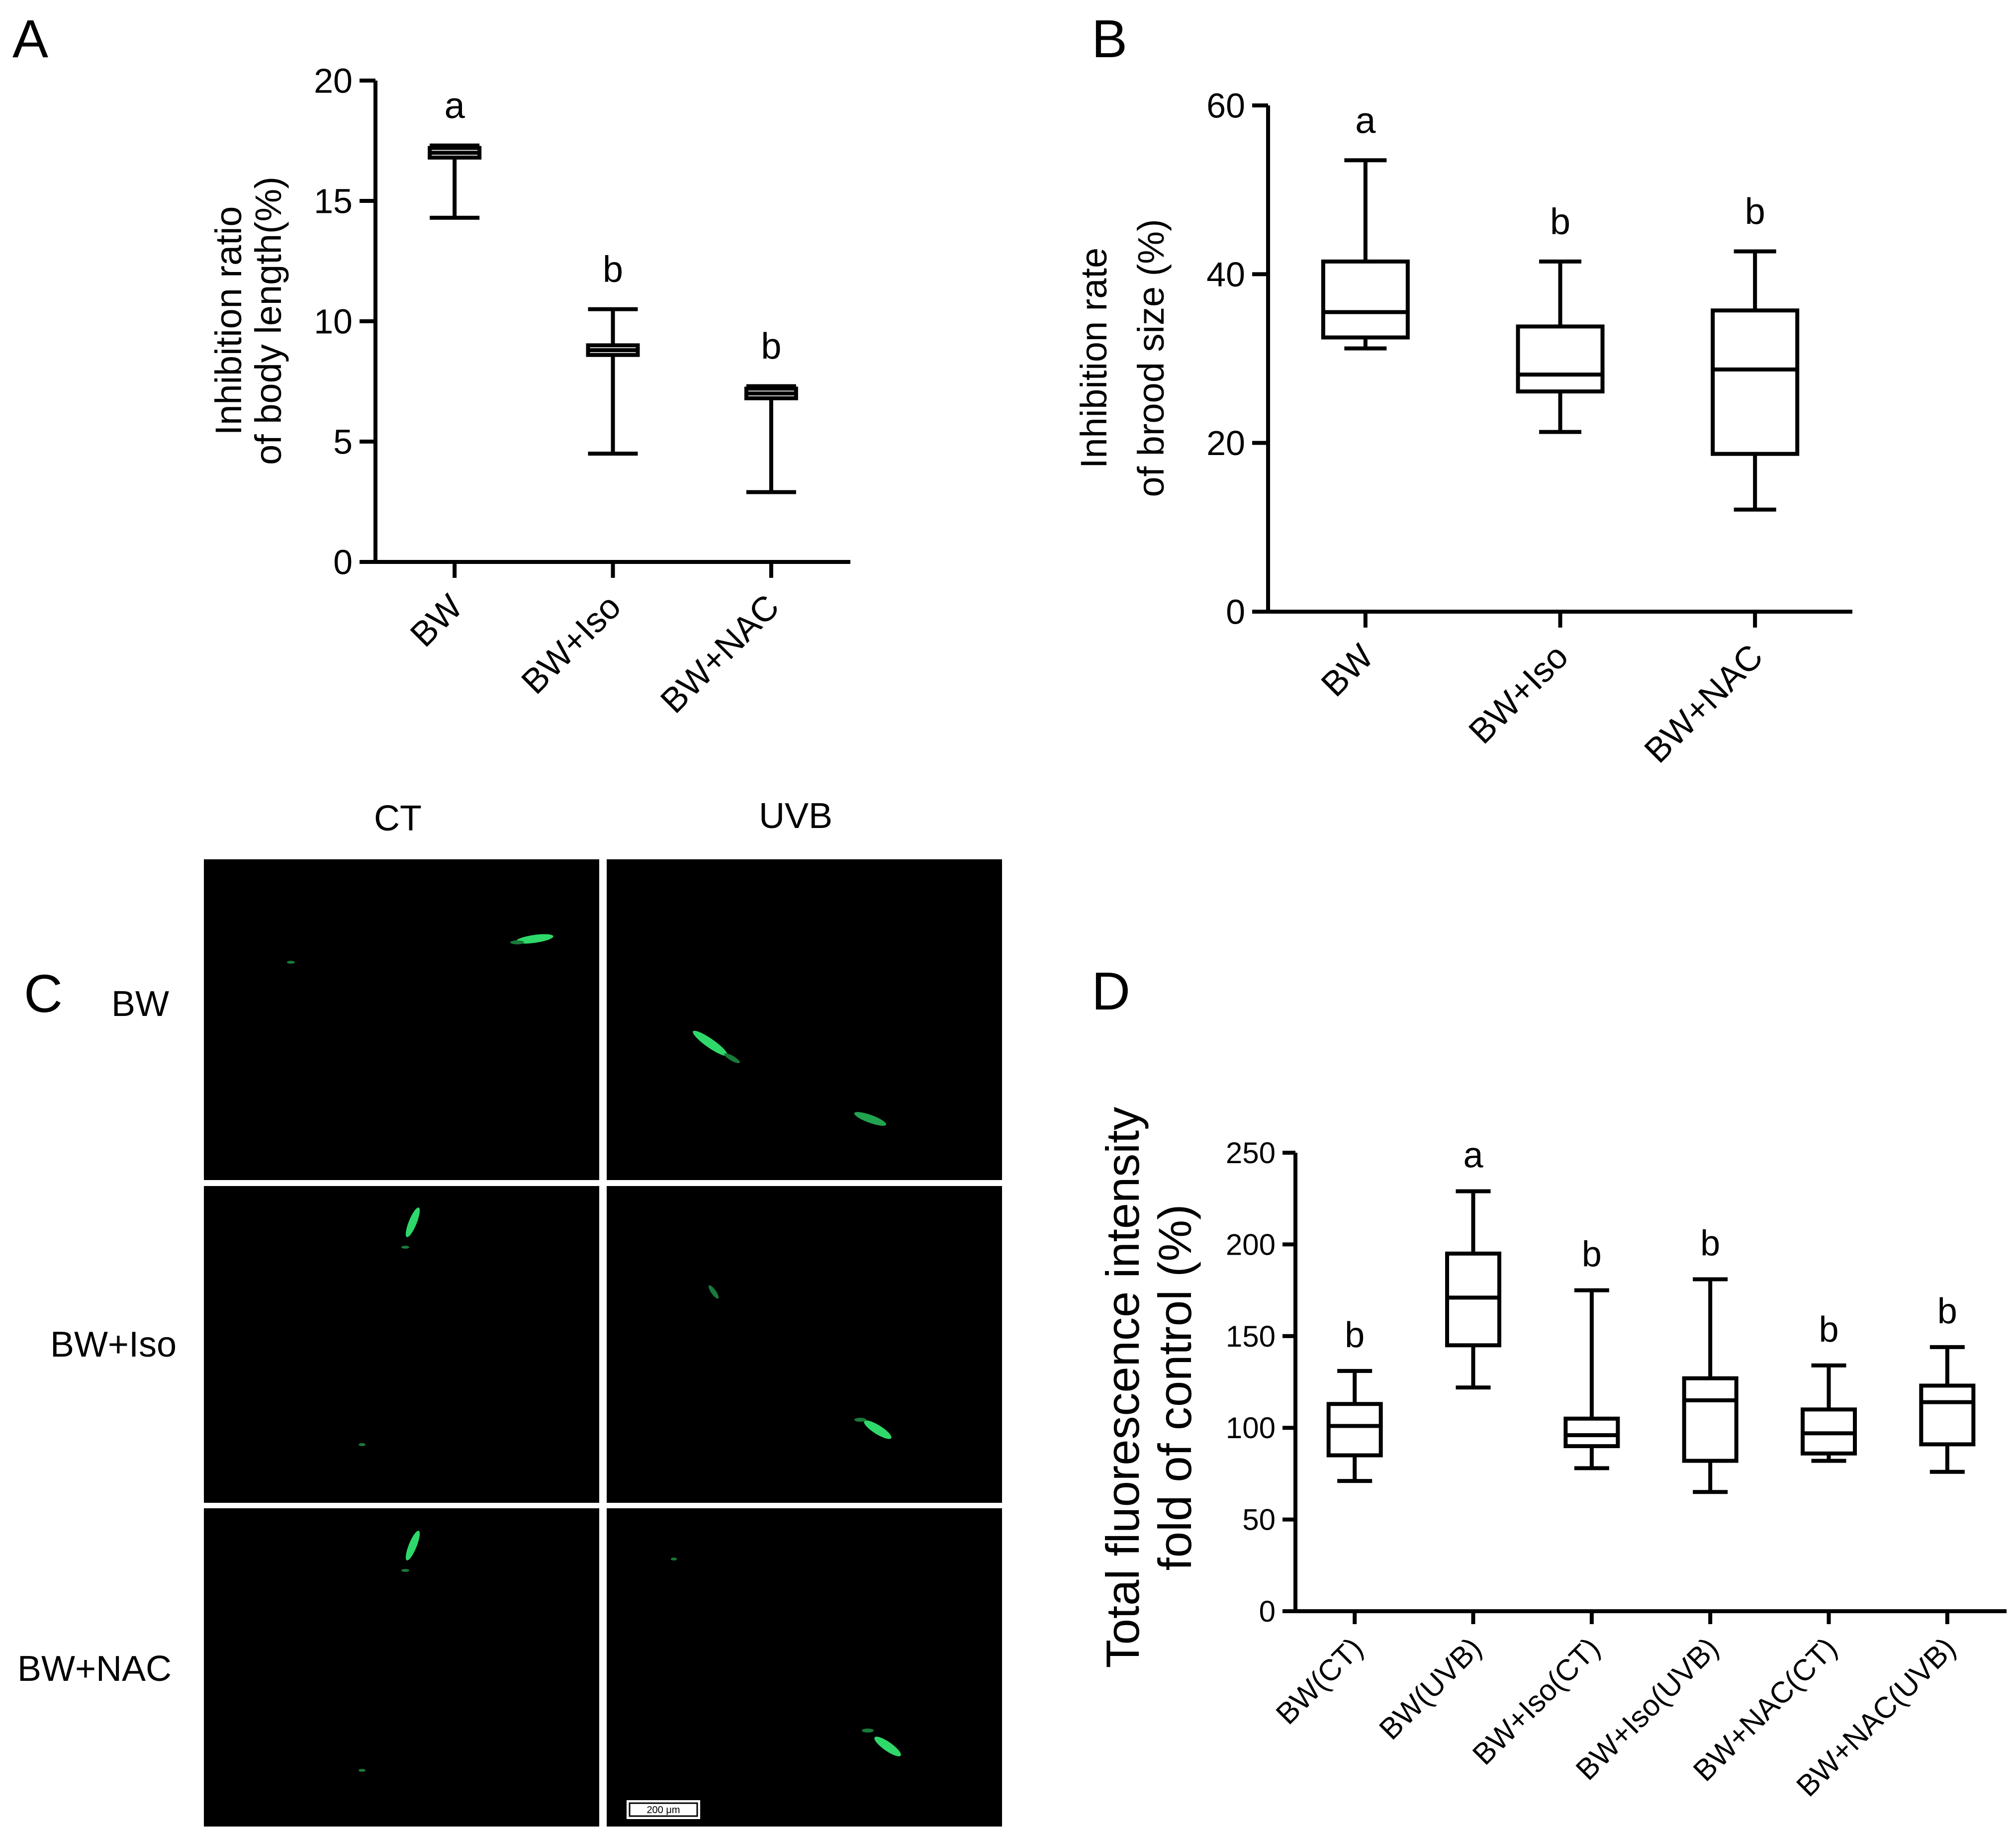 The width and height of the screenshot is (2016, 1833). Describe the element at coordinates (343, 442) in the screenshot. I see `y-tick-label: 5` at that location.